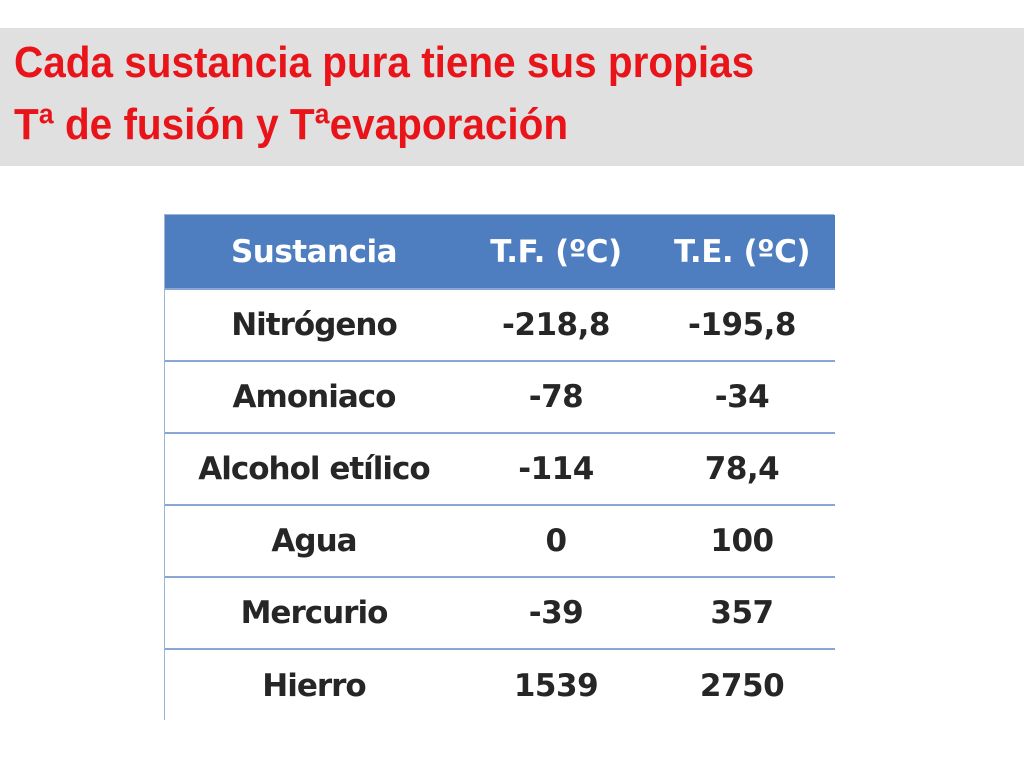  What do you see at coordinates (556, 324) in the screenshot?
I see `melting-temp: -218,8` at bounding box center [556, 324].